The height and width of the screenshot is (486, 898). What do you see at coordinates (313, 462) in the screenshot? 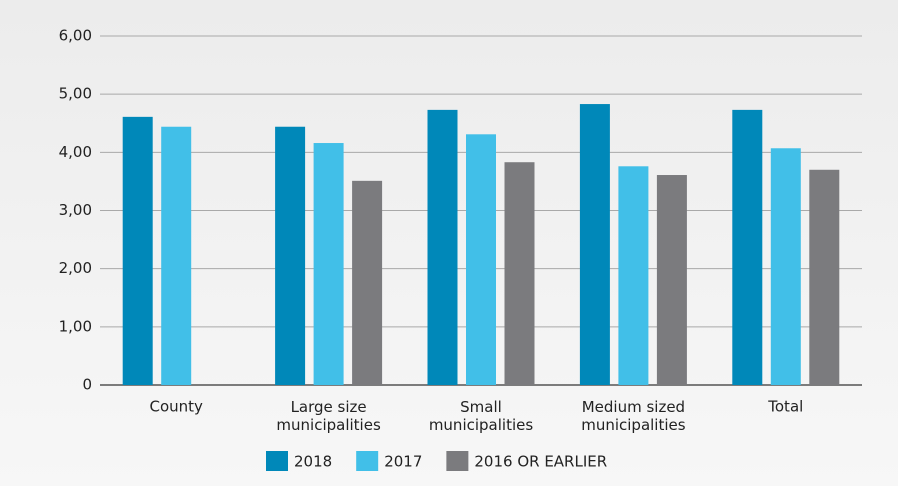
I see `legend-label: 2018` at bounding box center [313, 462].